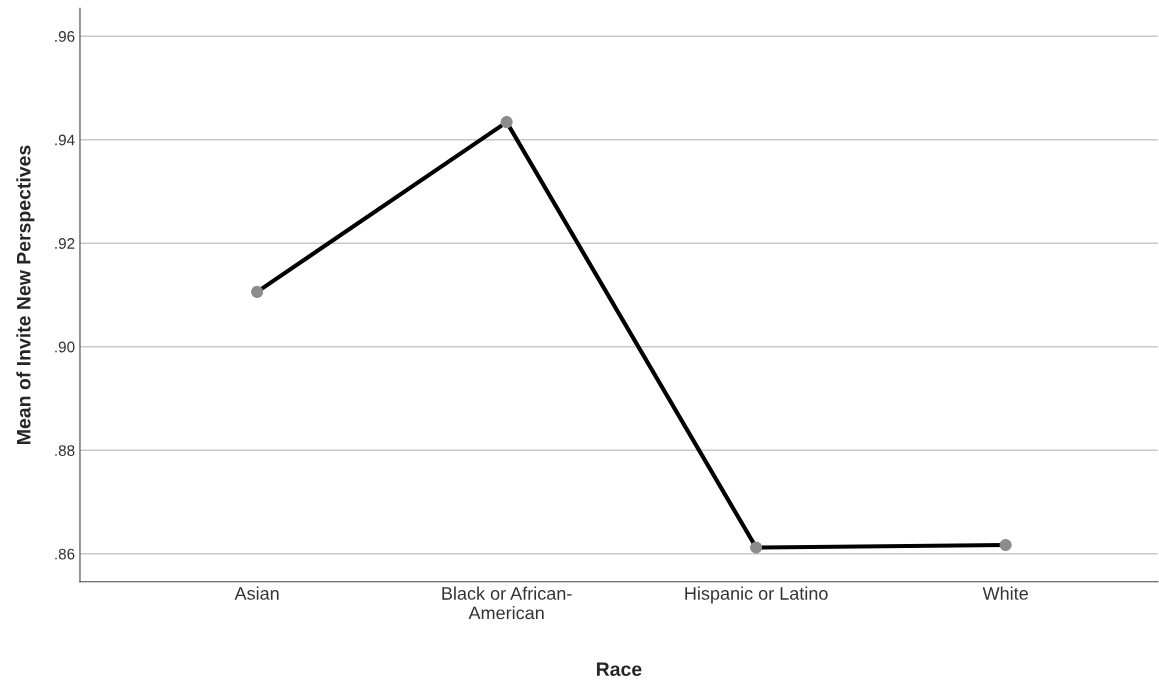  What do you see at coordinates (65, 243) in the screenshot?
I see `y-tick-label: .92` at bounding box center [65, 243].